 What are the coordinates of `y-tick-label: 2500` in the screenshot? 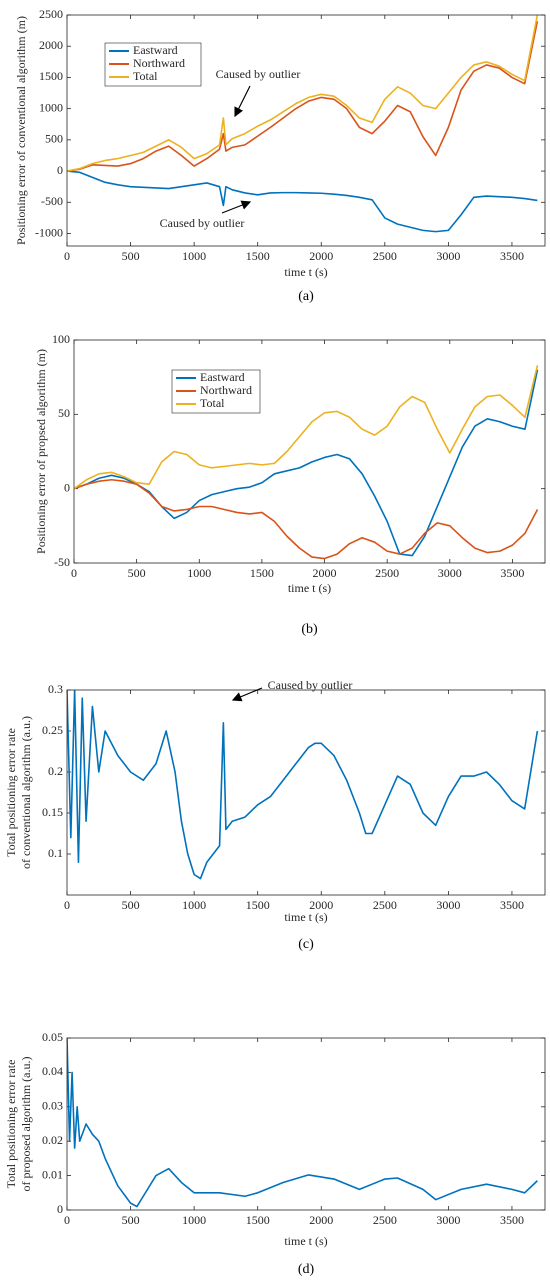 It's located at (51, 14).